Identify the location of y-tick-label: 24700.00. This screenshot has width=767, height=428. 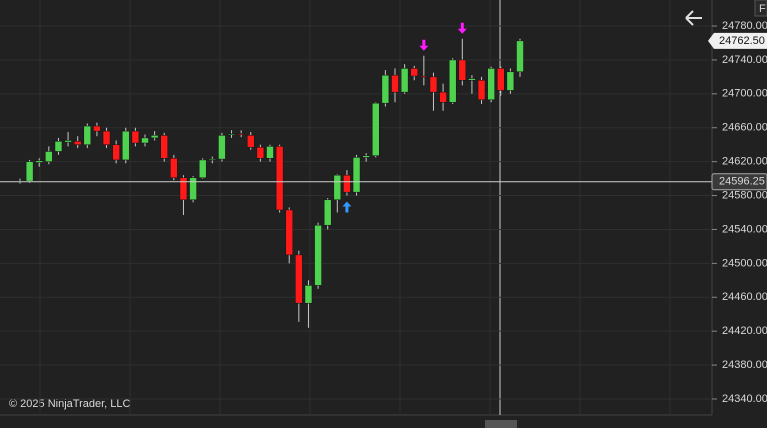
(744, 94).